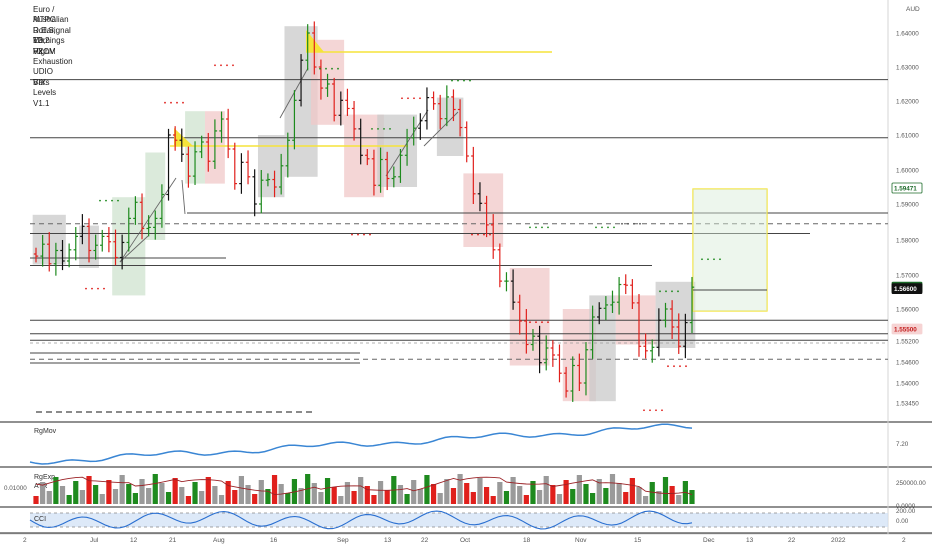 This screenshot has height=555, width=932. What do you see at coordinates (581, 540) in the screenshot?
I see `time-tick-label: Nov` at bounding box center [581, 540].